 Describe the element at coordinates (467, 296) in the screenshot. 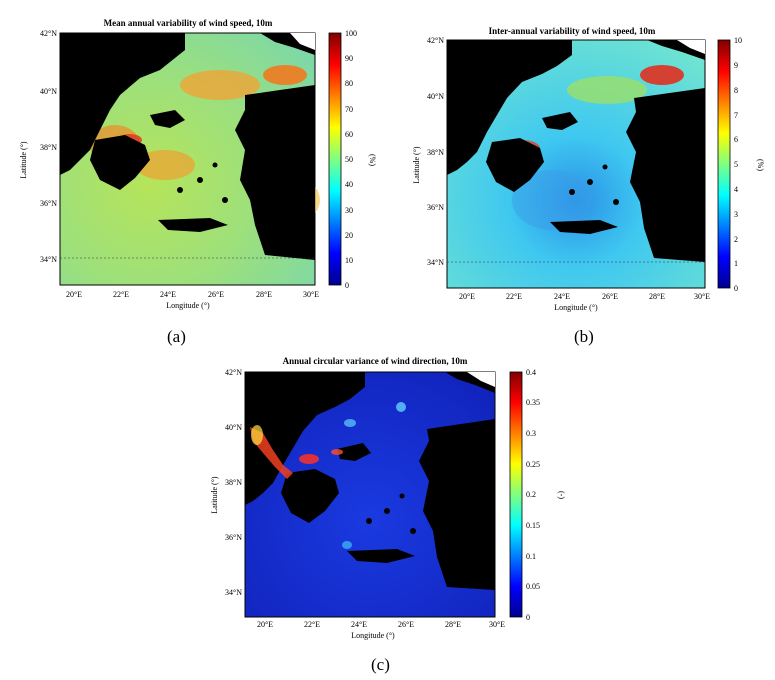

I see `x-tick-b-0: 20°E` at that location.